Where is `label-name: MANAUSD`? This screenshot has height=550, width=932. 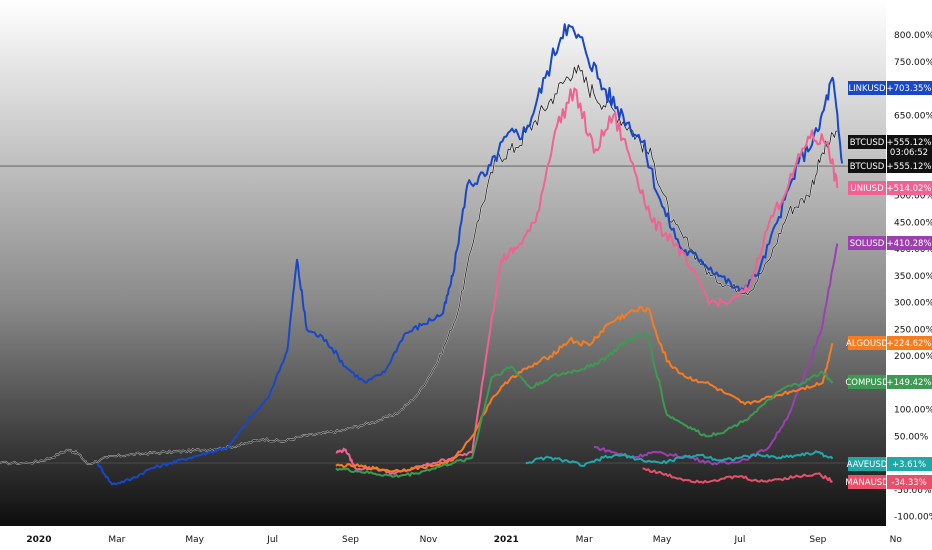 label-name: MANAUSD is located at coordinates (867, 483).